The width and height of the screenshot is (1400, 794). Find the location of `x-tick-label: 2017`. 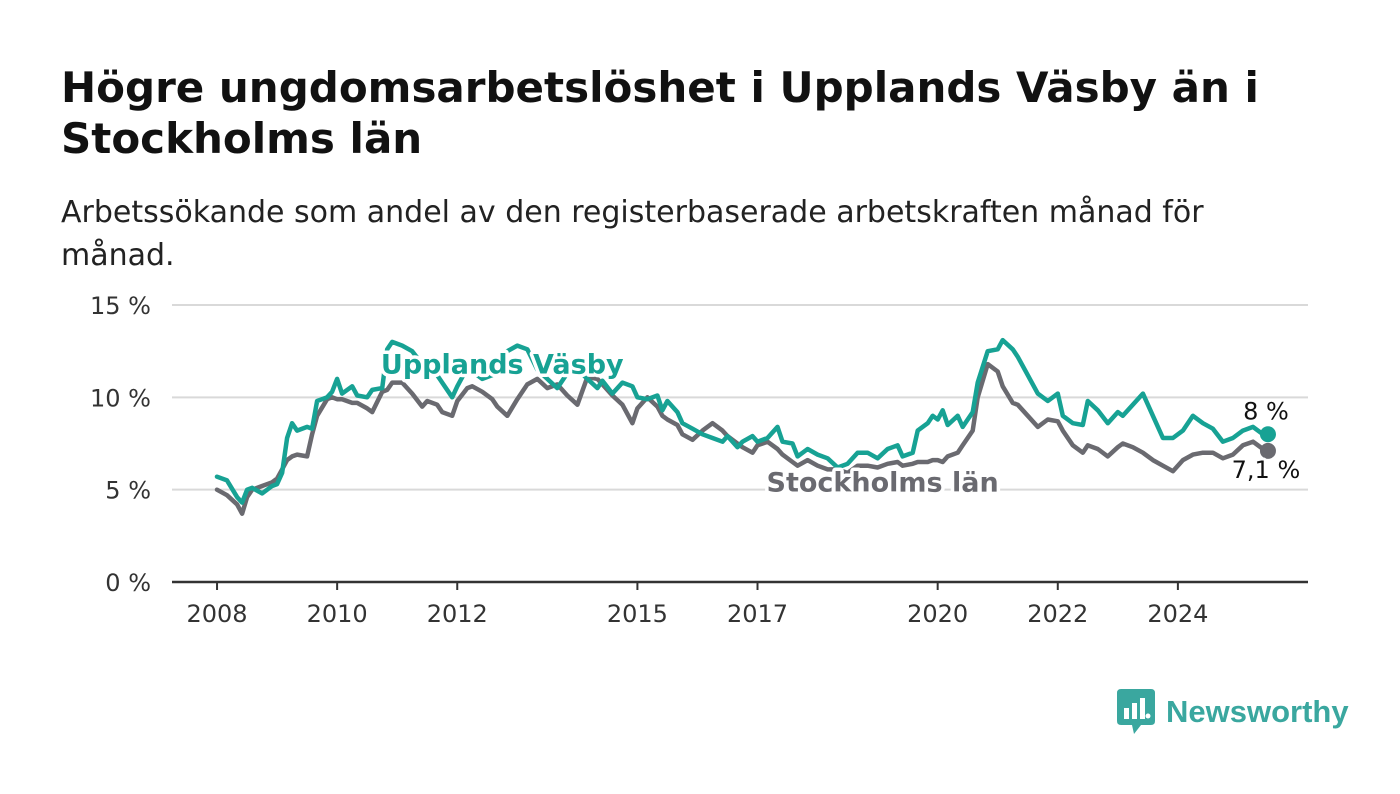

x-tick-label: 2017 is located at coordinates (757, 614).